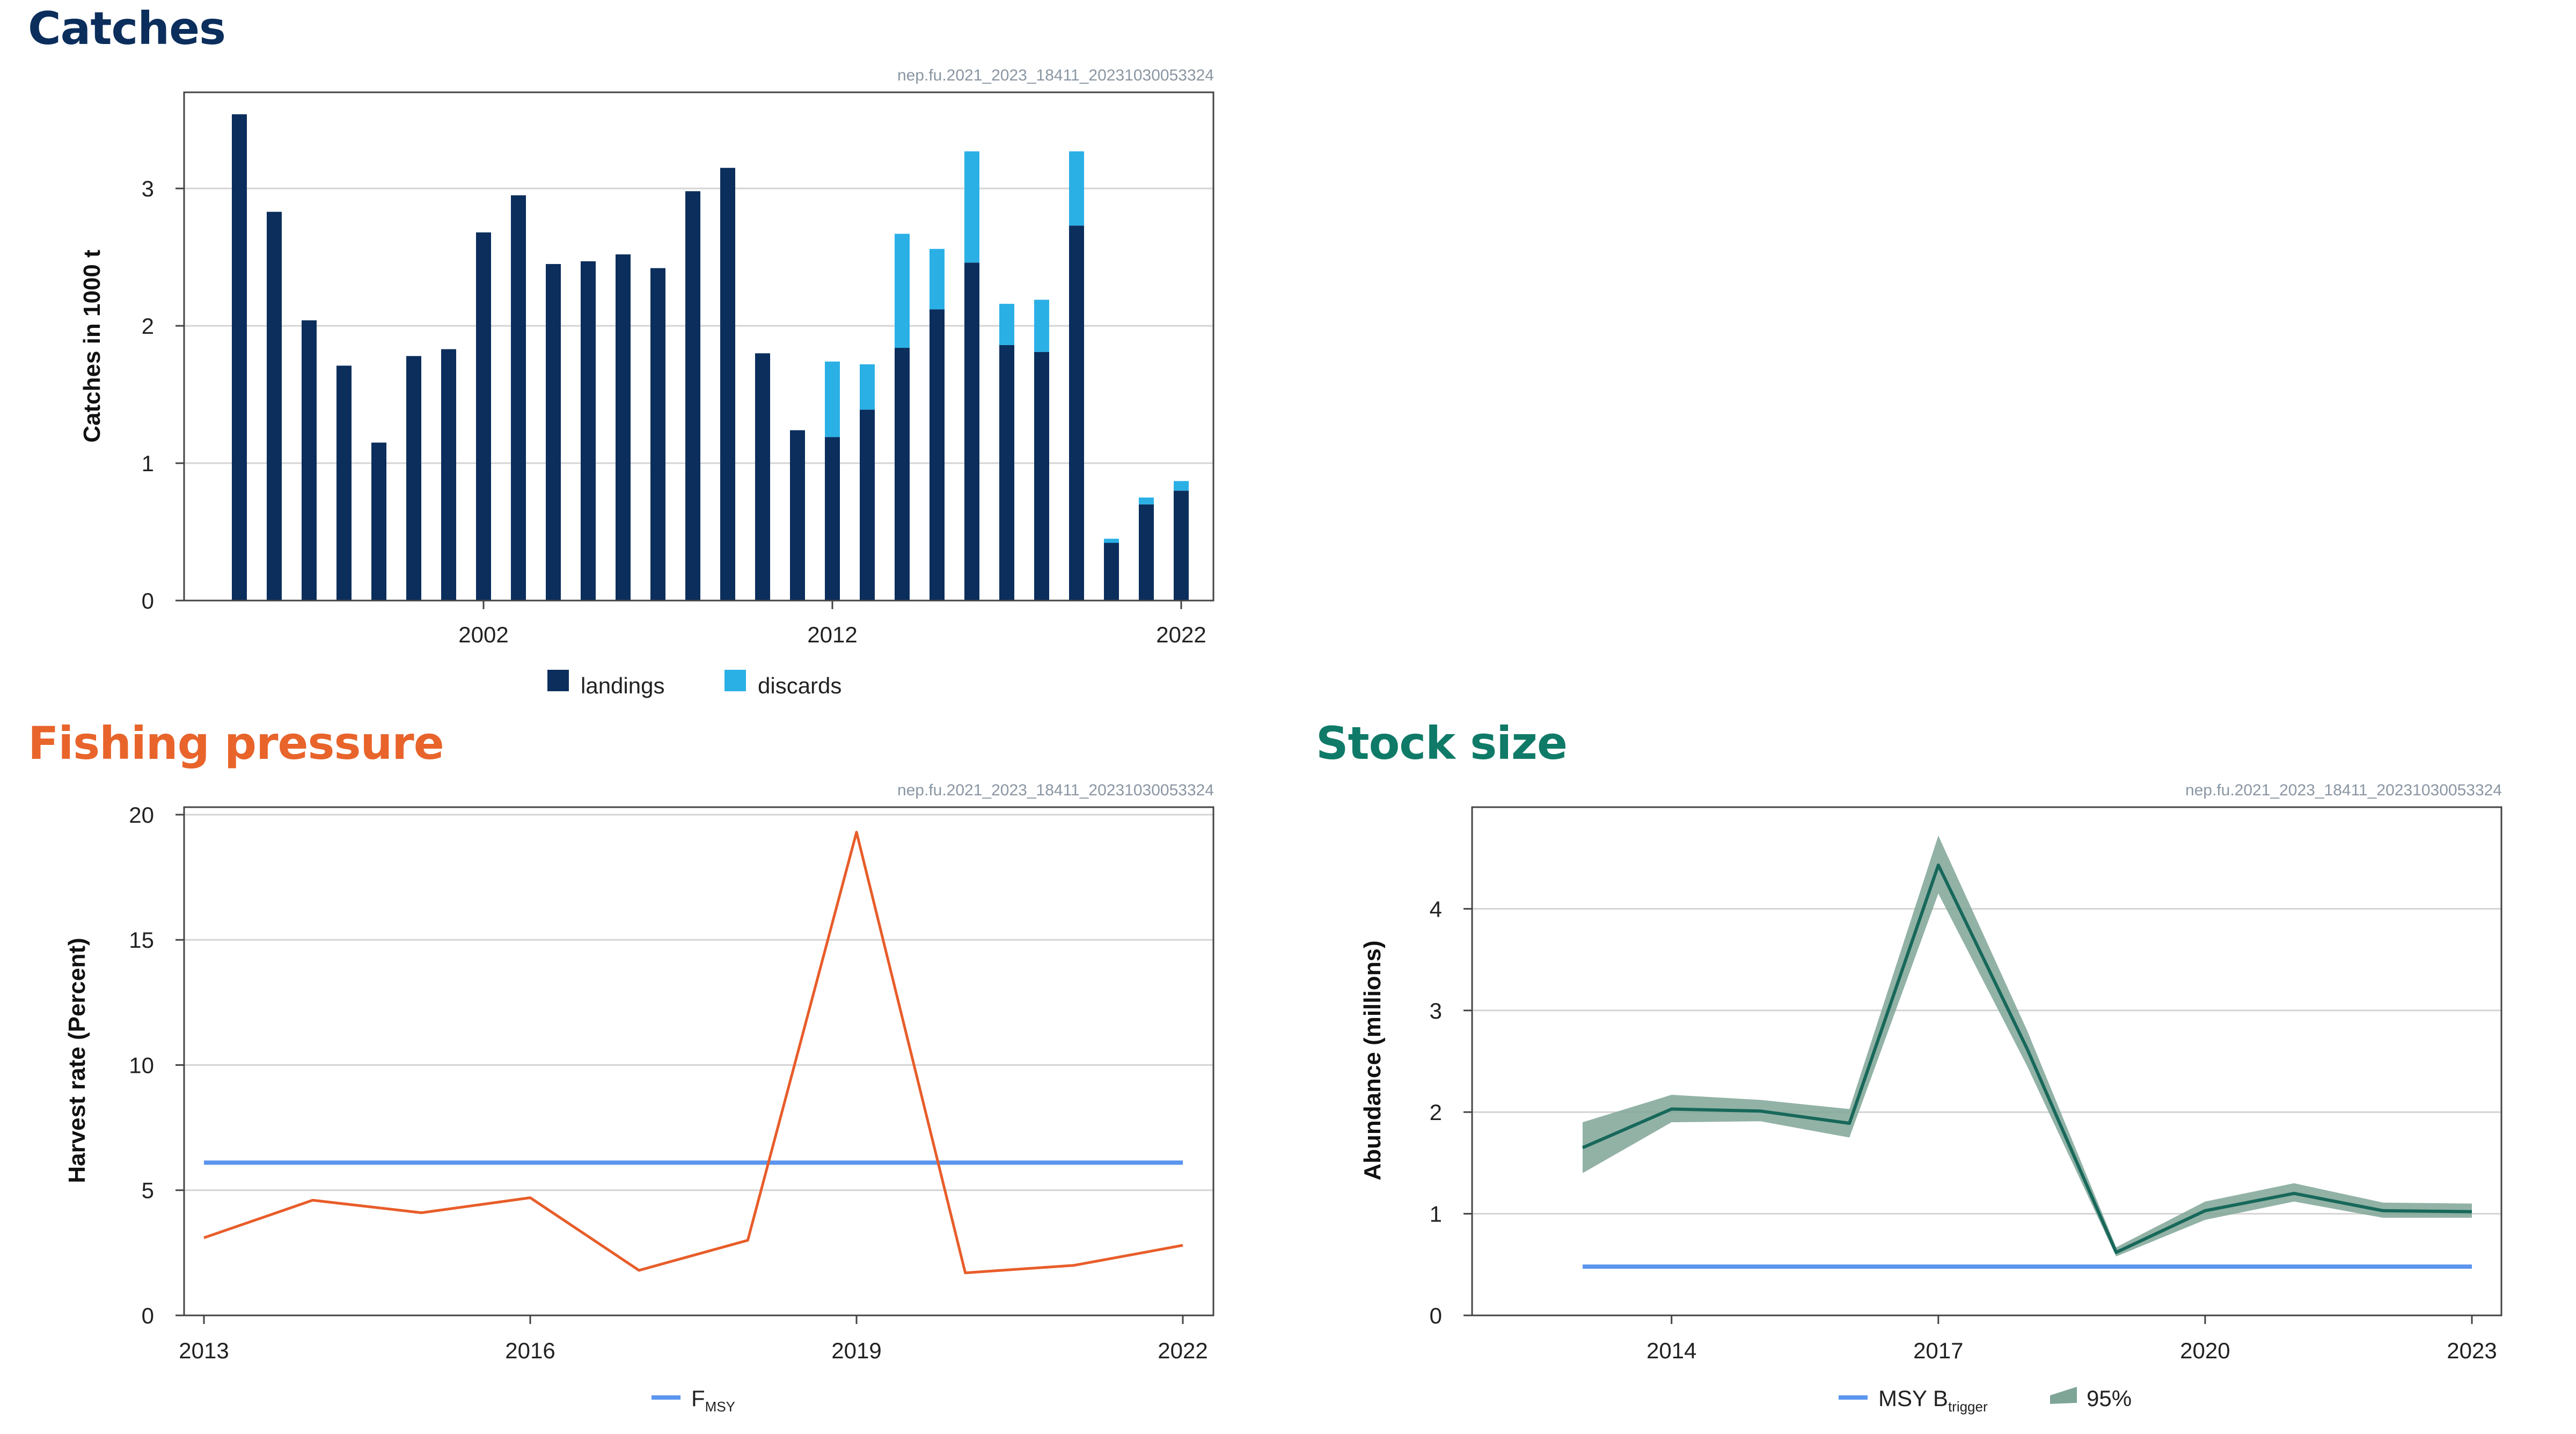 Image resolution: width=2576 pixels, height=1434 pixels. I want to click on legend-msy-btrigger-label: MSY Btrigger, so click(1933, 1401).